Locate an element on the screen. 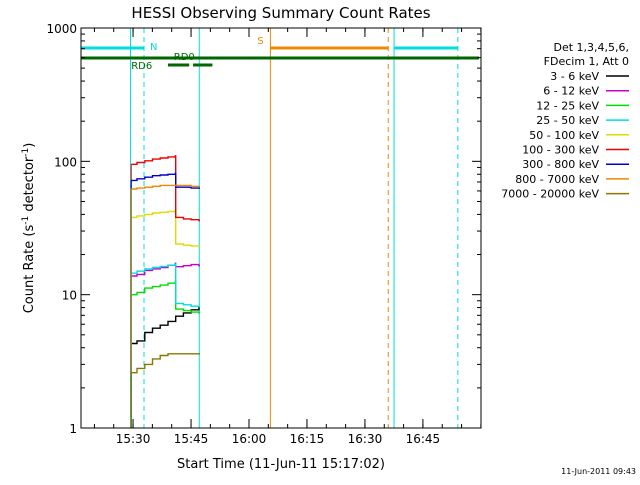  legend-label: 50 - 100 keV is located at coordinates (564, 135).